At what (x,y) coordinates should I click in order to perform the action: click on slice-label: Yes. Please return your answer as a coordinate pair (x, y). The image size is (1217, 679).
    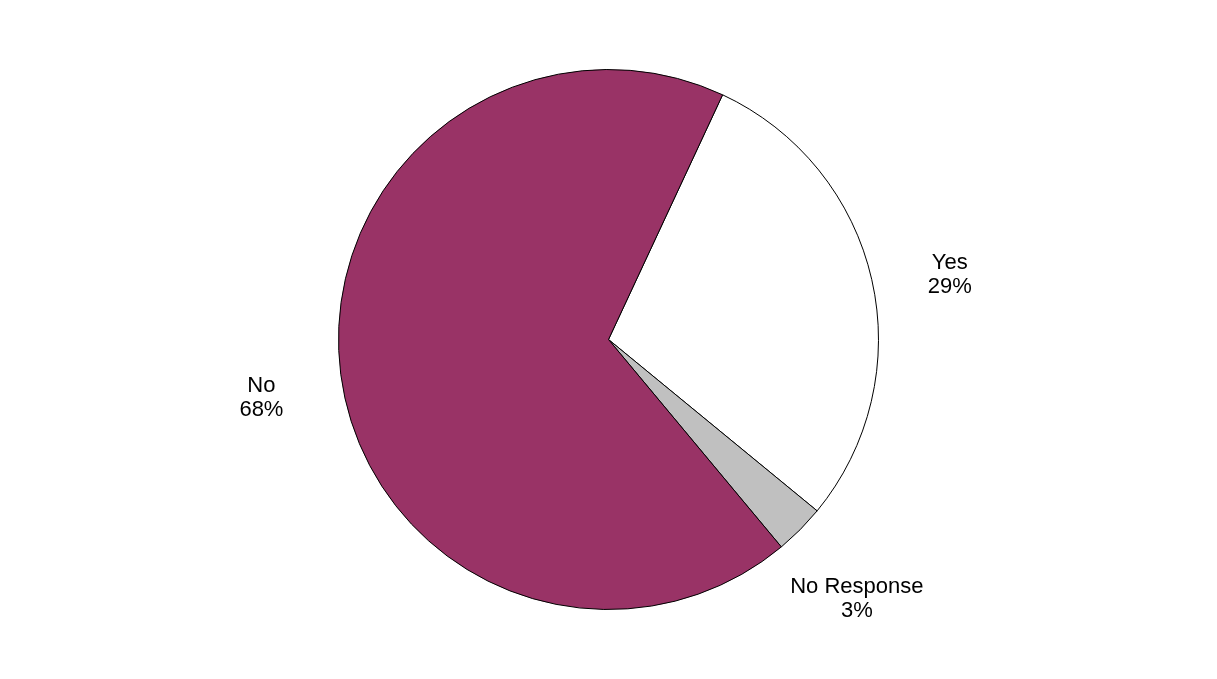
    Looking at the image, I should click on (949, 261).